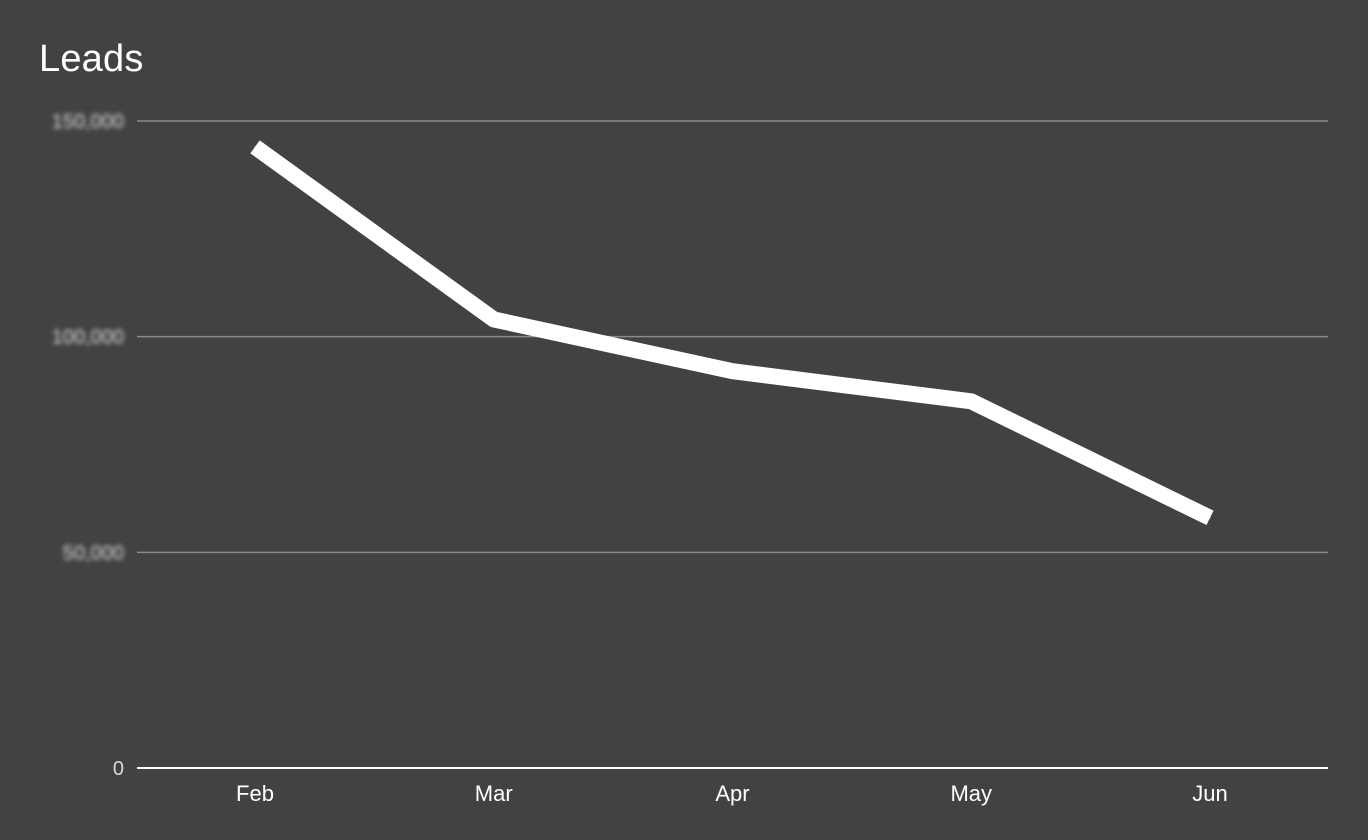 The height and width of the screenshot is (840, 1368). I want to click on x-axis-tick-labels: Feb Mar Apr May Jun, so click(732, 793).